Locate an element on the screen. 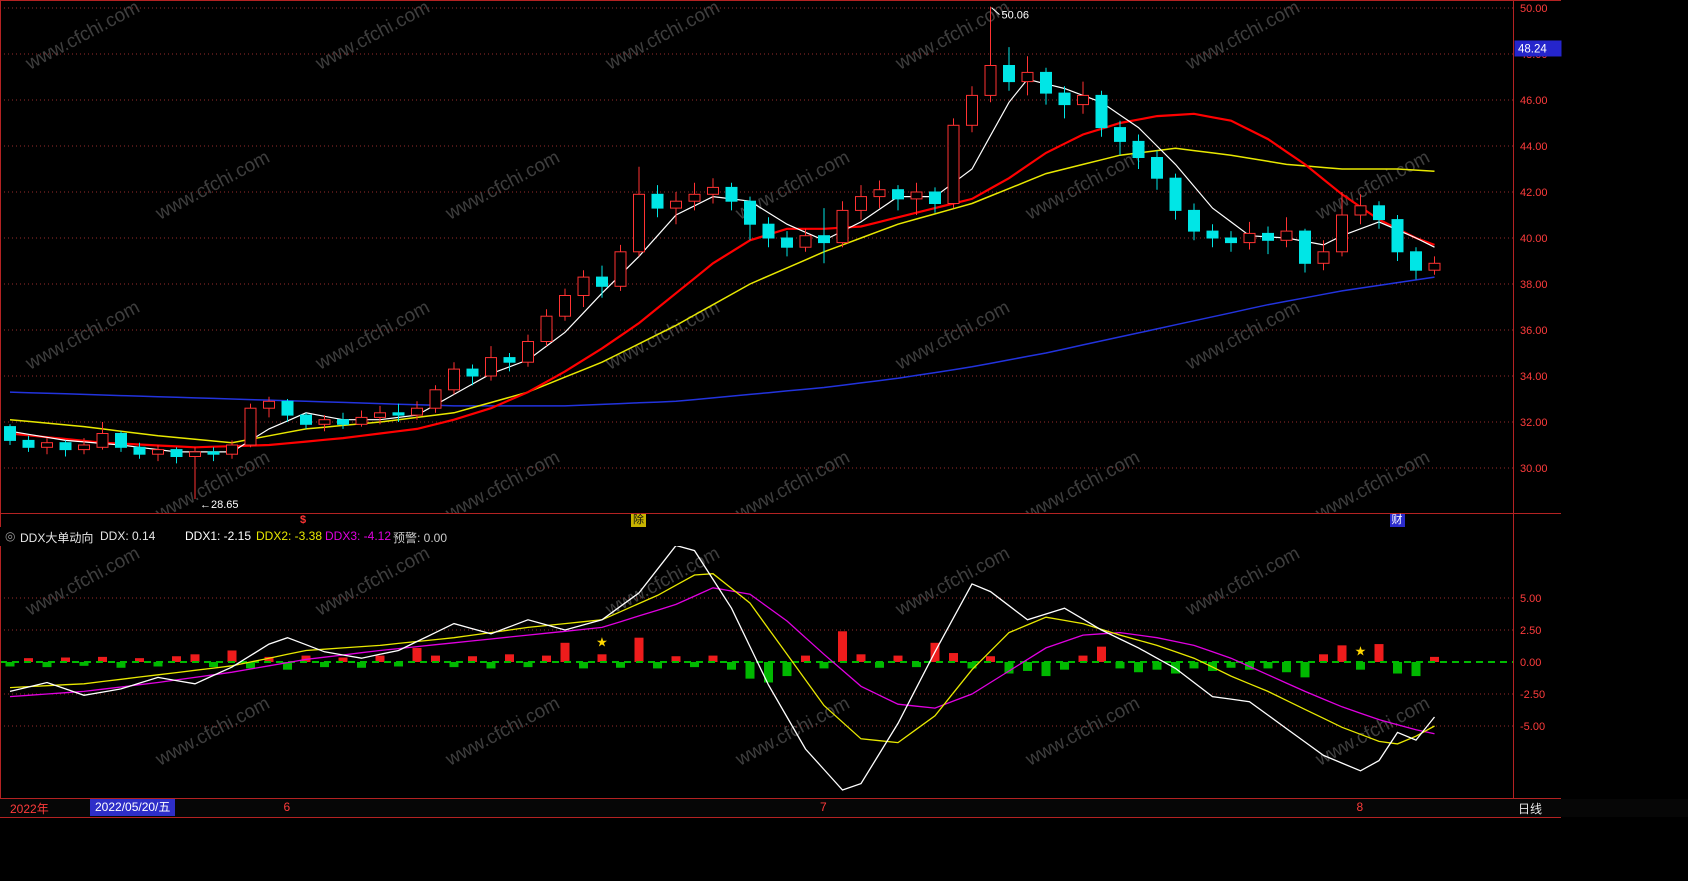  latest-price-badge is located at coordinates (1538, 48).